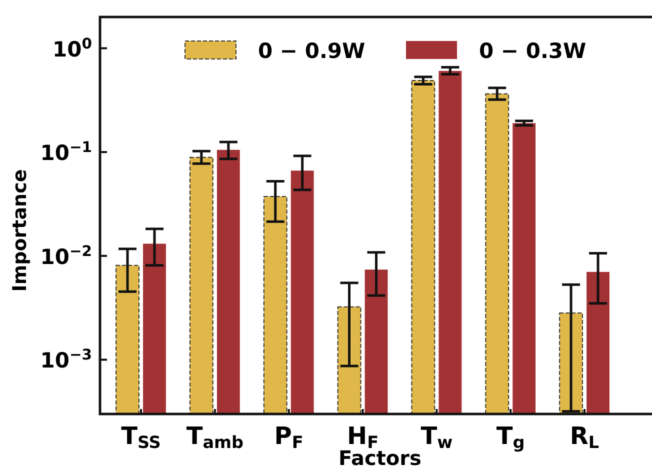 Image resolution: width=652 pixels, height=467 pixels. What do you see at coordinates (66, 359) in the screenshot?
I see `y-tick-label: 10$^{−3}$` at bounding box center [66, 359].